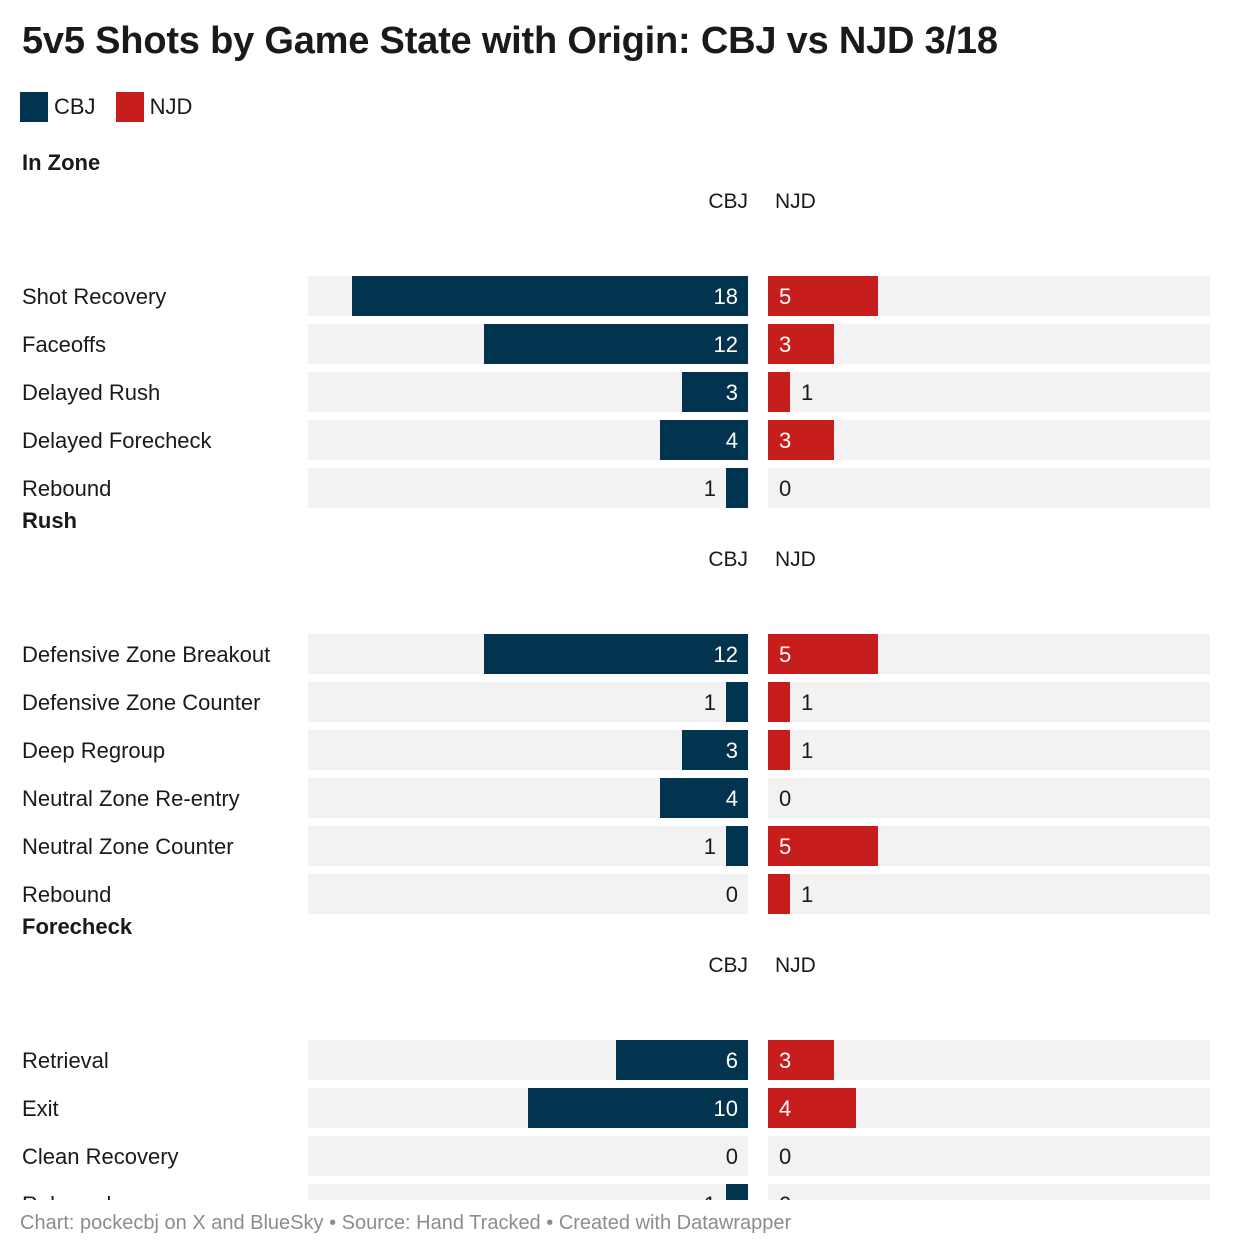 The image size is (1240, 1260). Describe the element at coordinates (94, 296) in the screenshot. I see `row-label: Shot Recovery` at that location.